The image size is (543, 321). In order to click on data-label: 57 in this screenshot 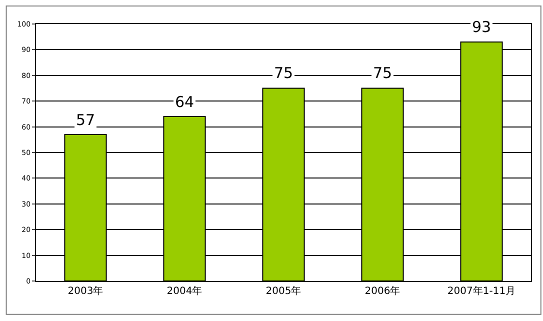, I will do `click(86, 120)`.